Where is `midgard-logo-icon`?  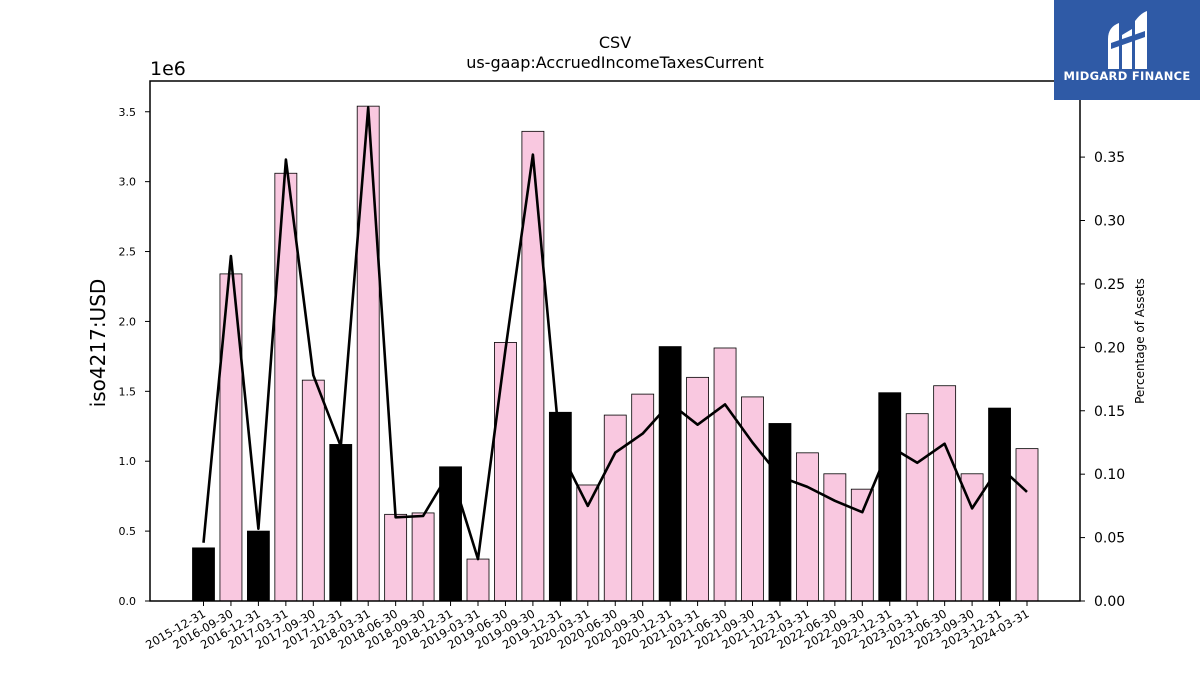
midgard-logo-icon is located at coordinates (1127, 40).